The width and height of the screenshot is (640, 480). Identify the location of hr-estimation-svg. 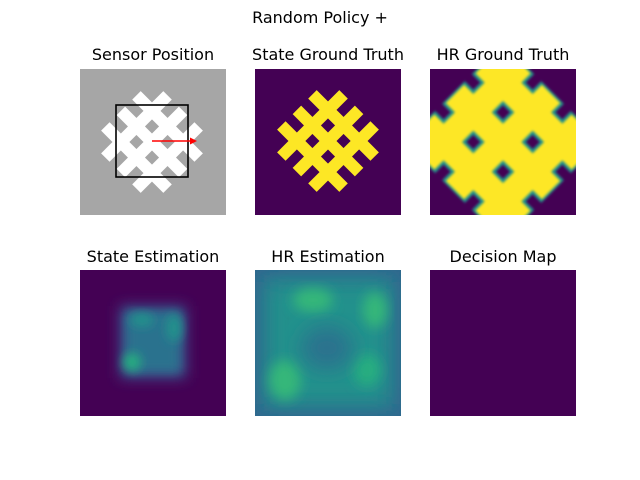
(328, 343).